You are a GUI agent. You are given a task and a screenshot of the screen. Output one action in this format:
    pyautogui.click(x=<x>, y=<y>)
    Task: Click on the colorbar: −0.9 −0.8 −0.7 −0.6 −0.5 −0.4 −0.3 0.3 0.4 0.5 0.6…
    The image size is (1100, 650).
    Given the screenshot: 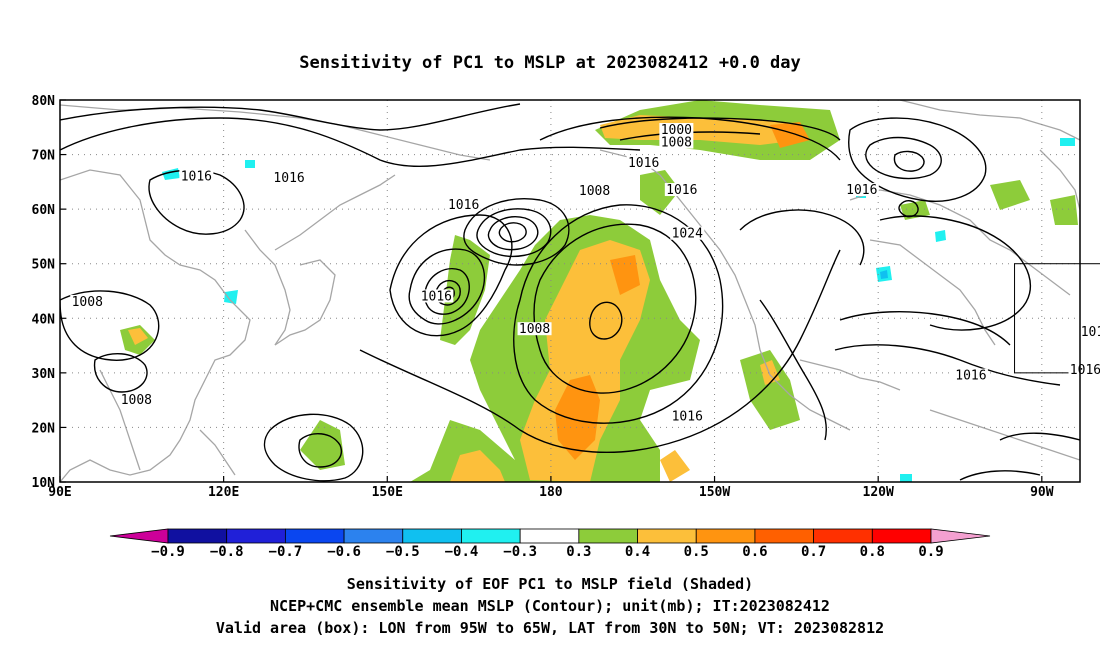 What is the action you would take?
    pyautogui.click(x=550, y=544)
    